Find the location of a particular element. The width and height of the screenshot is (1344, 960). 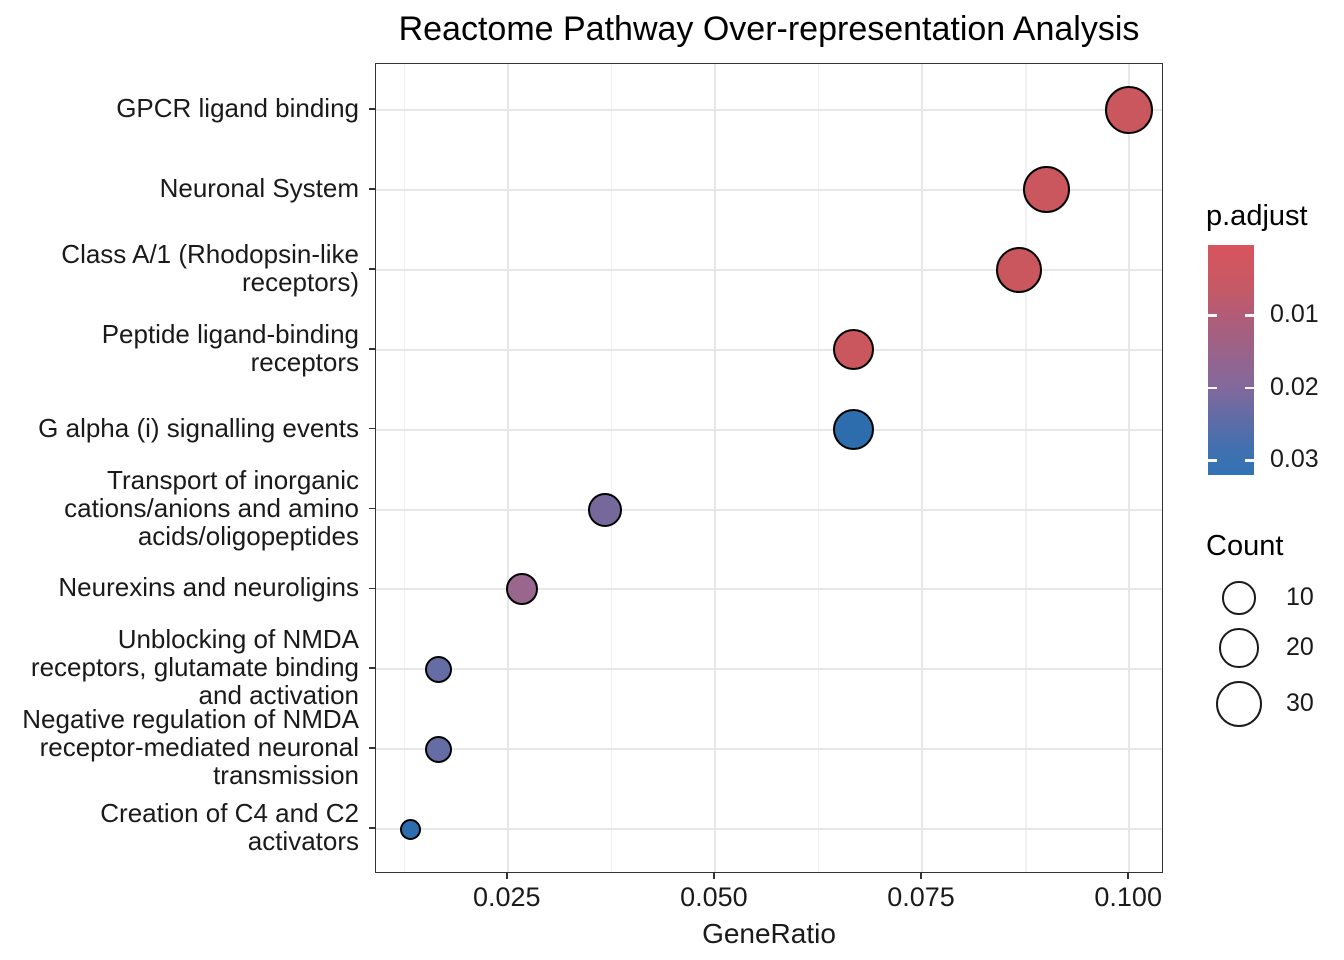

x-axis-tick-label: 0.075 is located at coordinates (921, 897).